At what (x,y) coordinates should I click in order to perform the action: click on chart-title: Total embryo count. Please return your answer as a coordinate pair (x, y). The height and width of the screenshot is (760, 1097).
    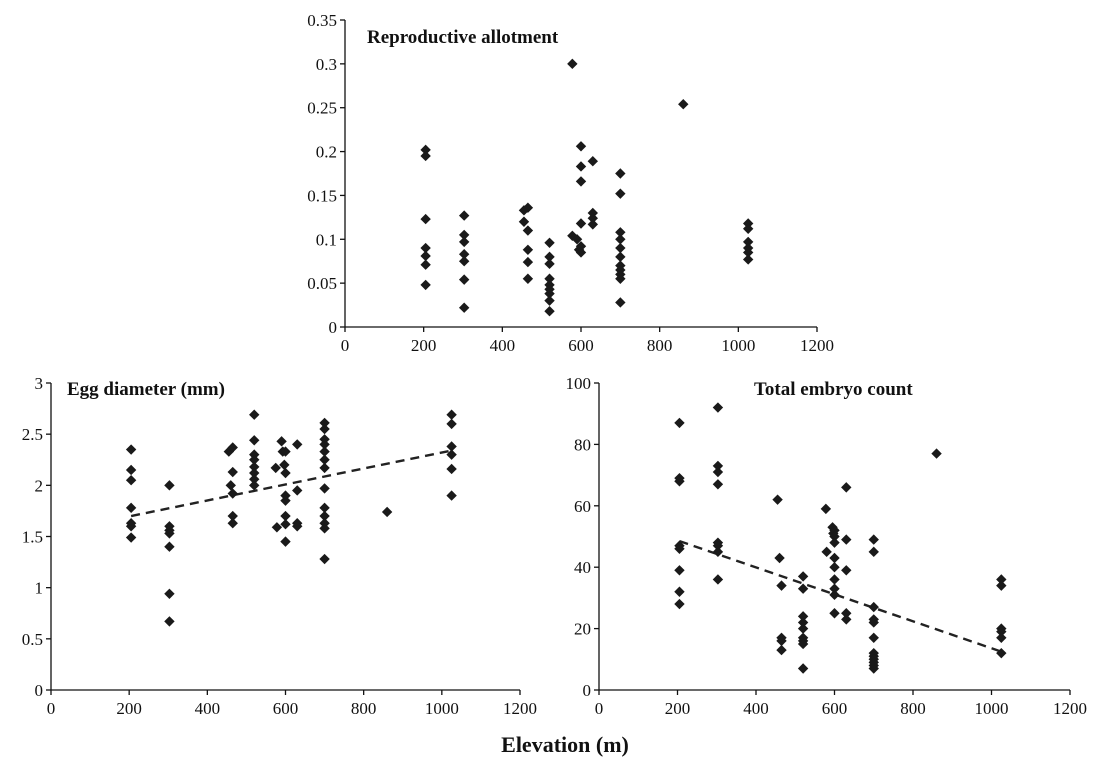
    Looking at the image, I should click on (833, 389).